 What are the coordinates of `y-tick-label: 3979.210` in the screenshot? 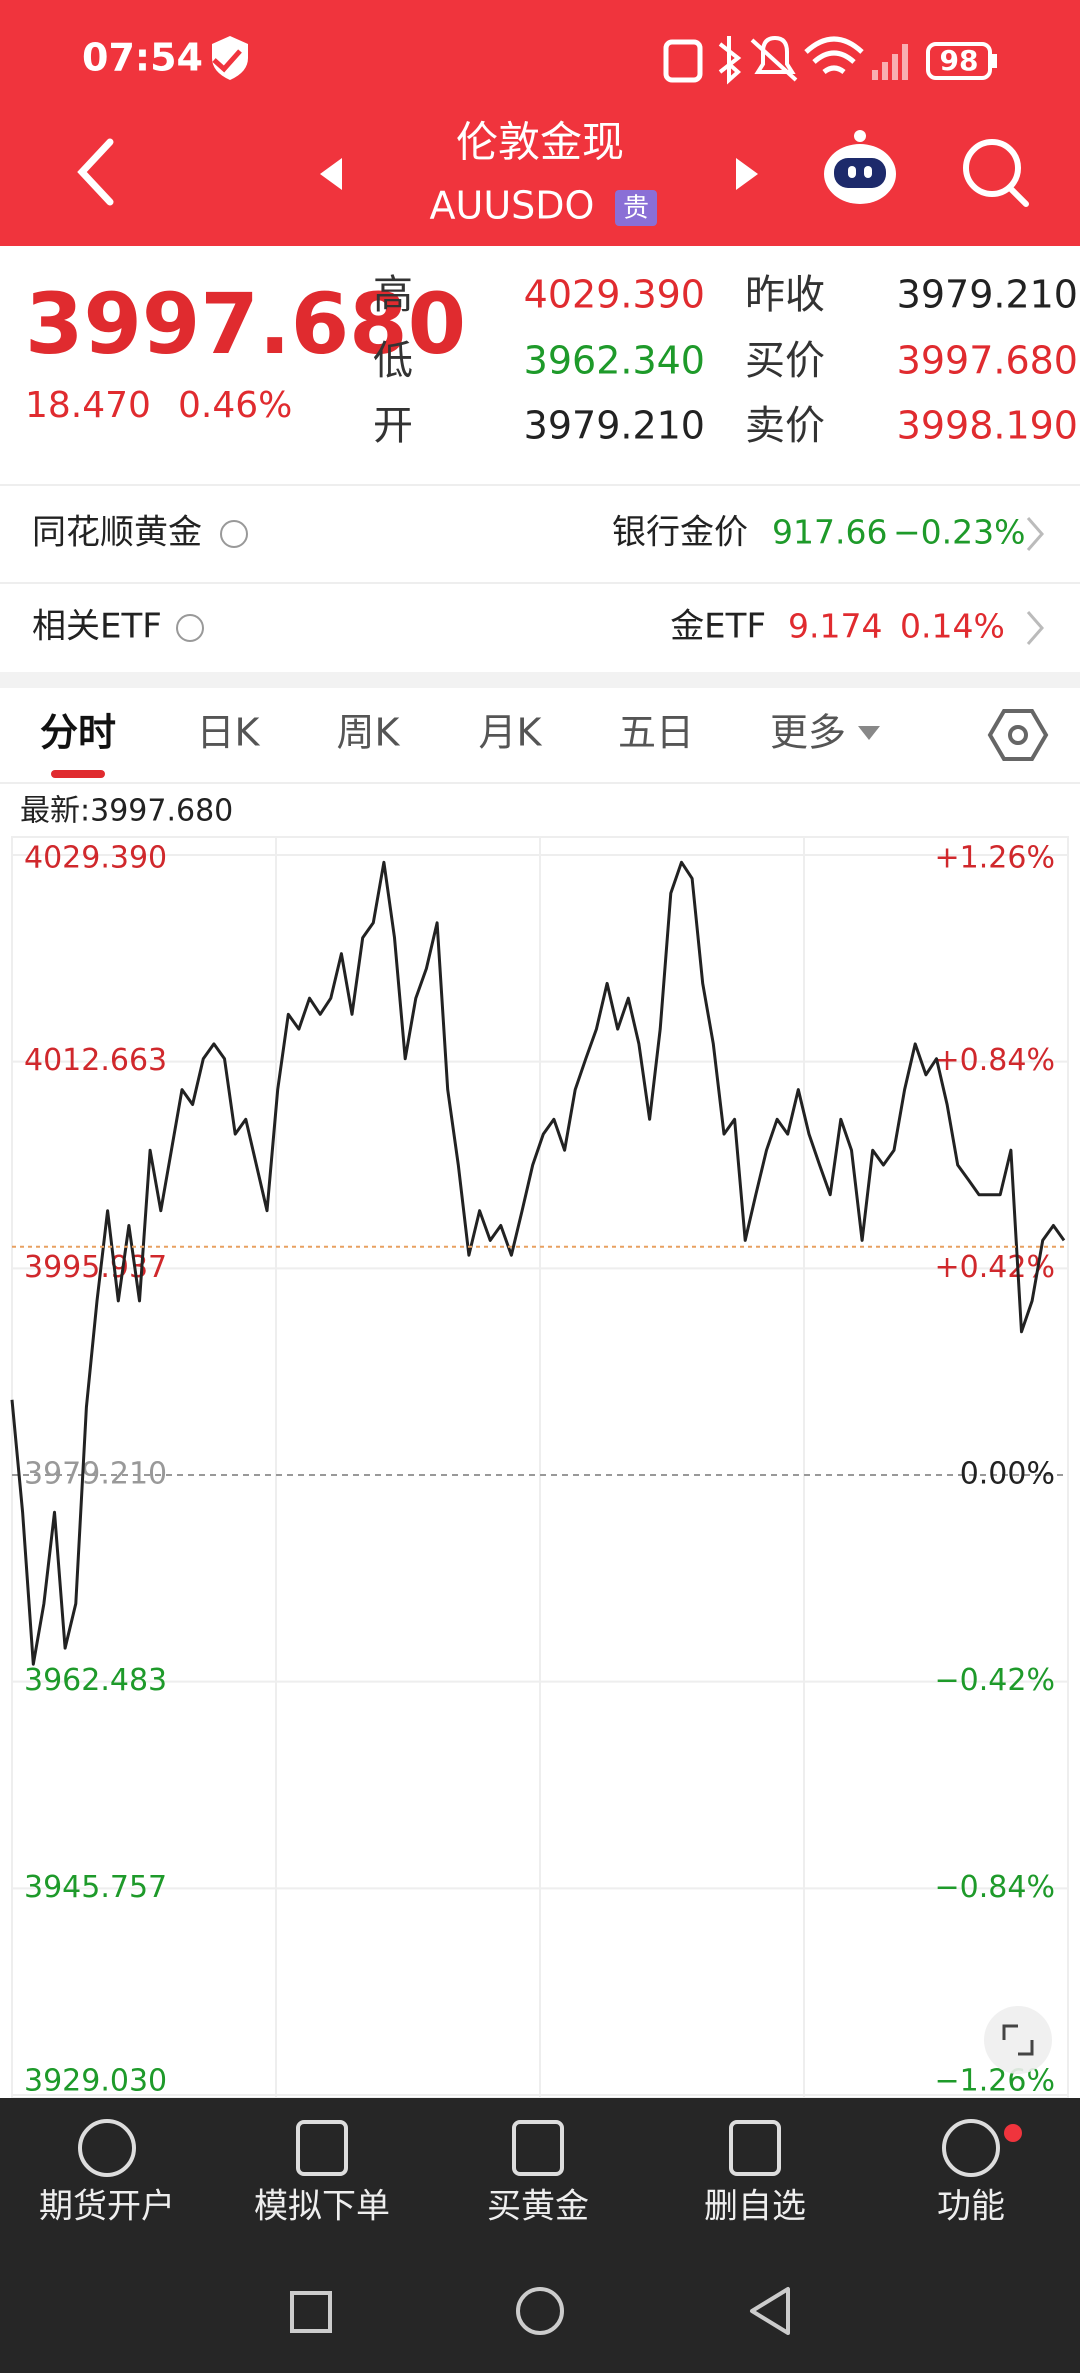 It's located at (95, 1474).